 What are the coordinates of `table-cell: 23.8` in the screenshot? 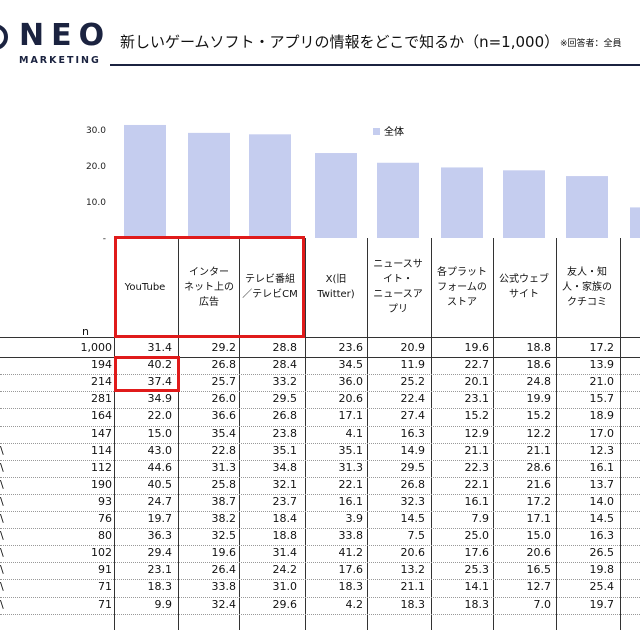 It's located at (285, 433).